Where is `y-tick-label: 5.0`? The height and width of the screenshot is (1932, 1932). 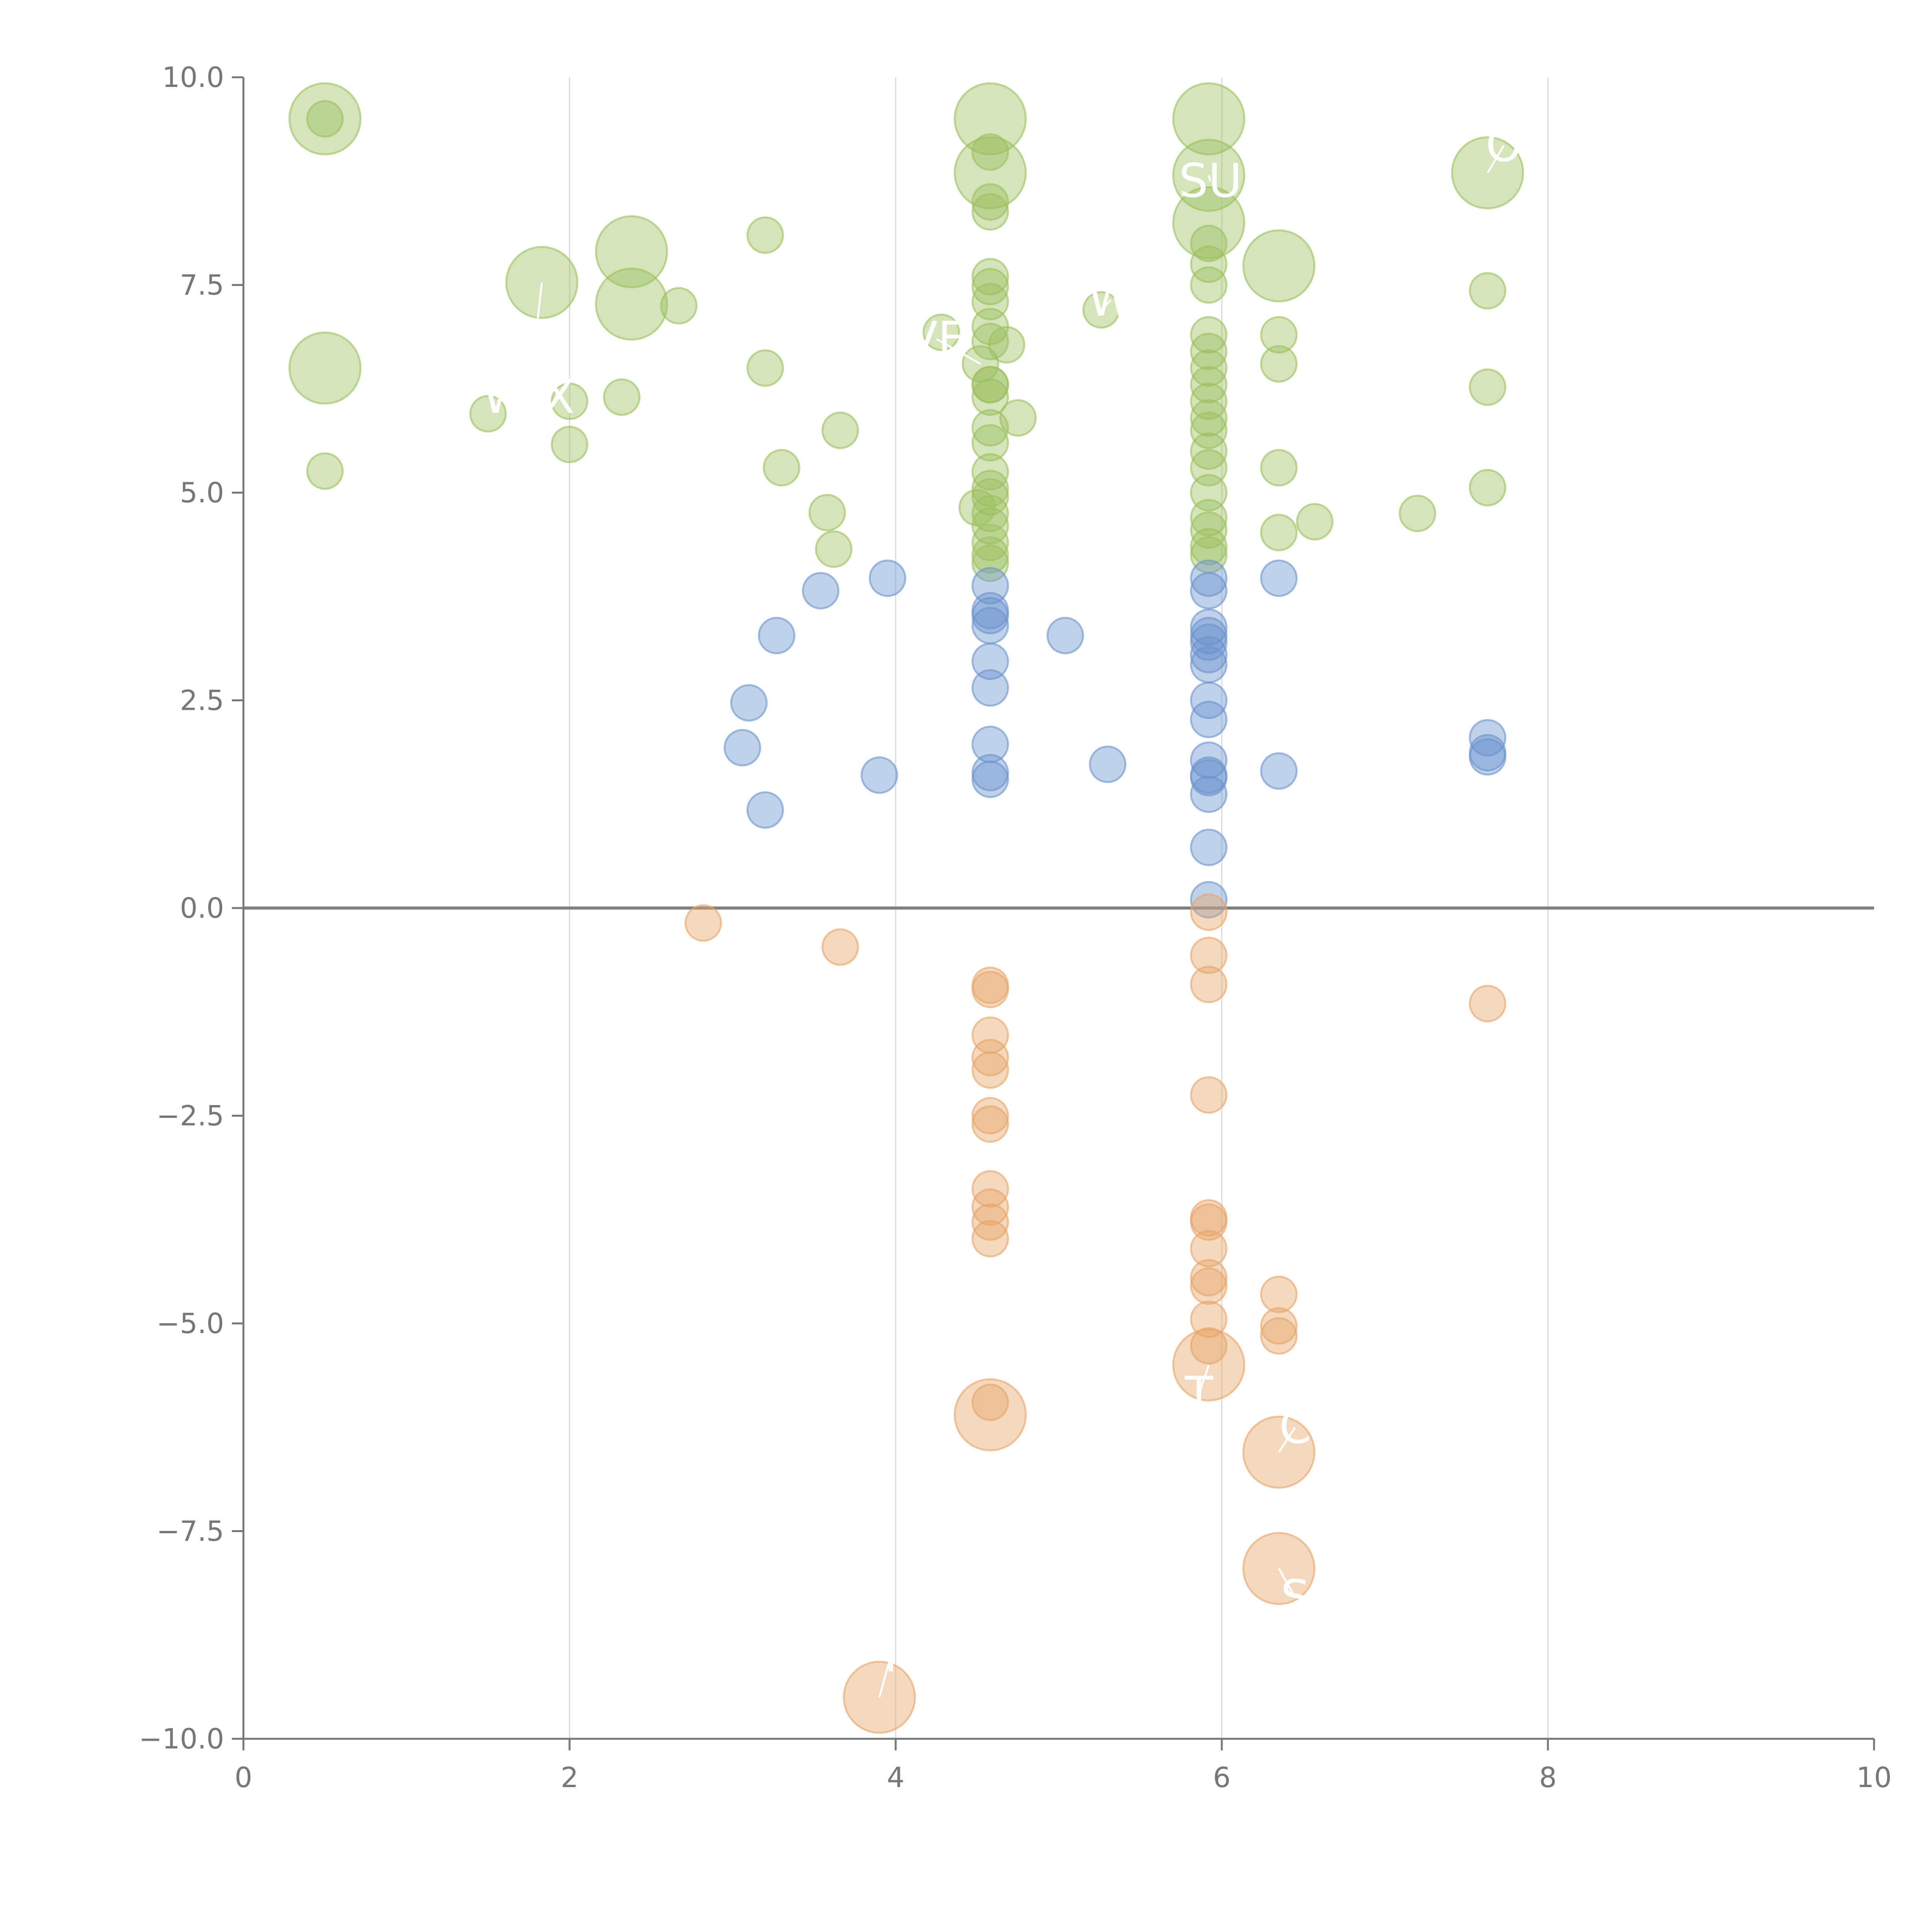 y-tick-label: 5.0 is located at coordinates (202, 492).